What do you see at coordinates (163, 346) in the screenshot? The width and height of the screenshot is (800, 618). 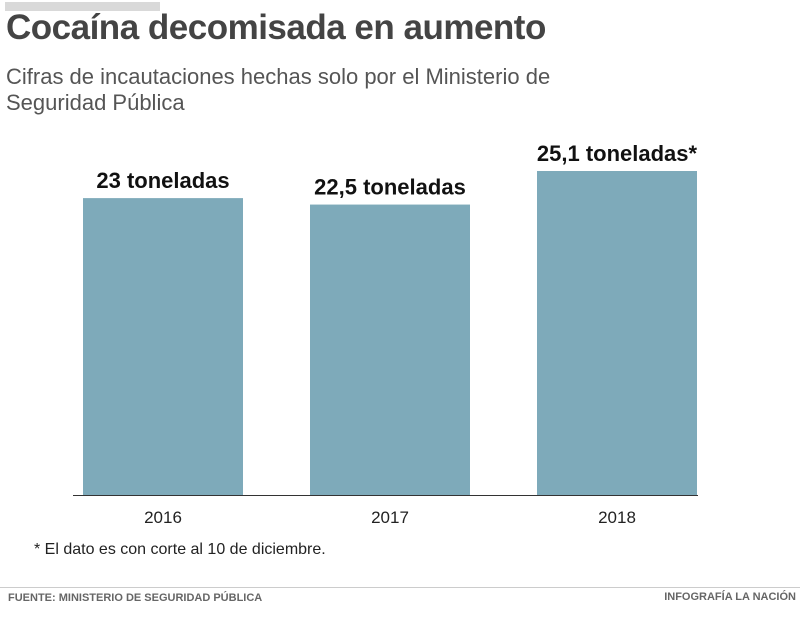 I see `bar-2016` at bounding box center [163, 346].